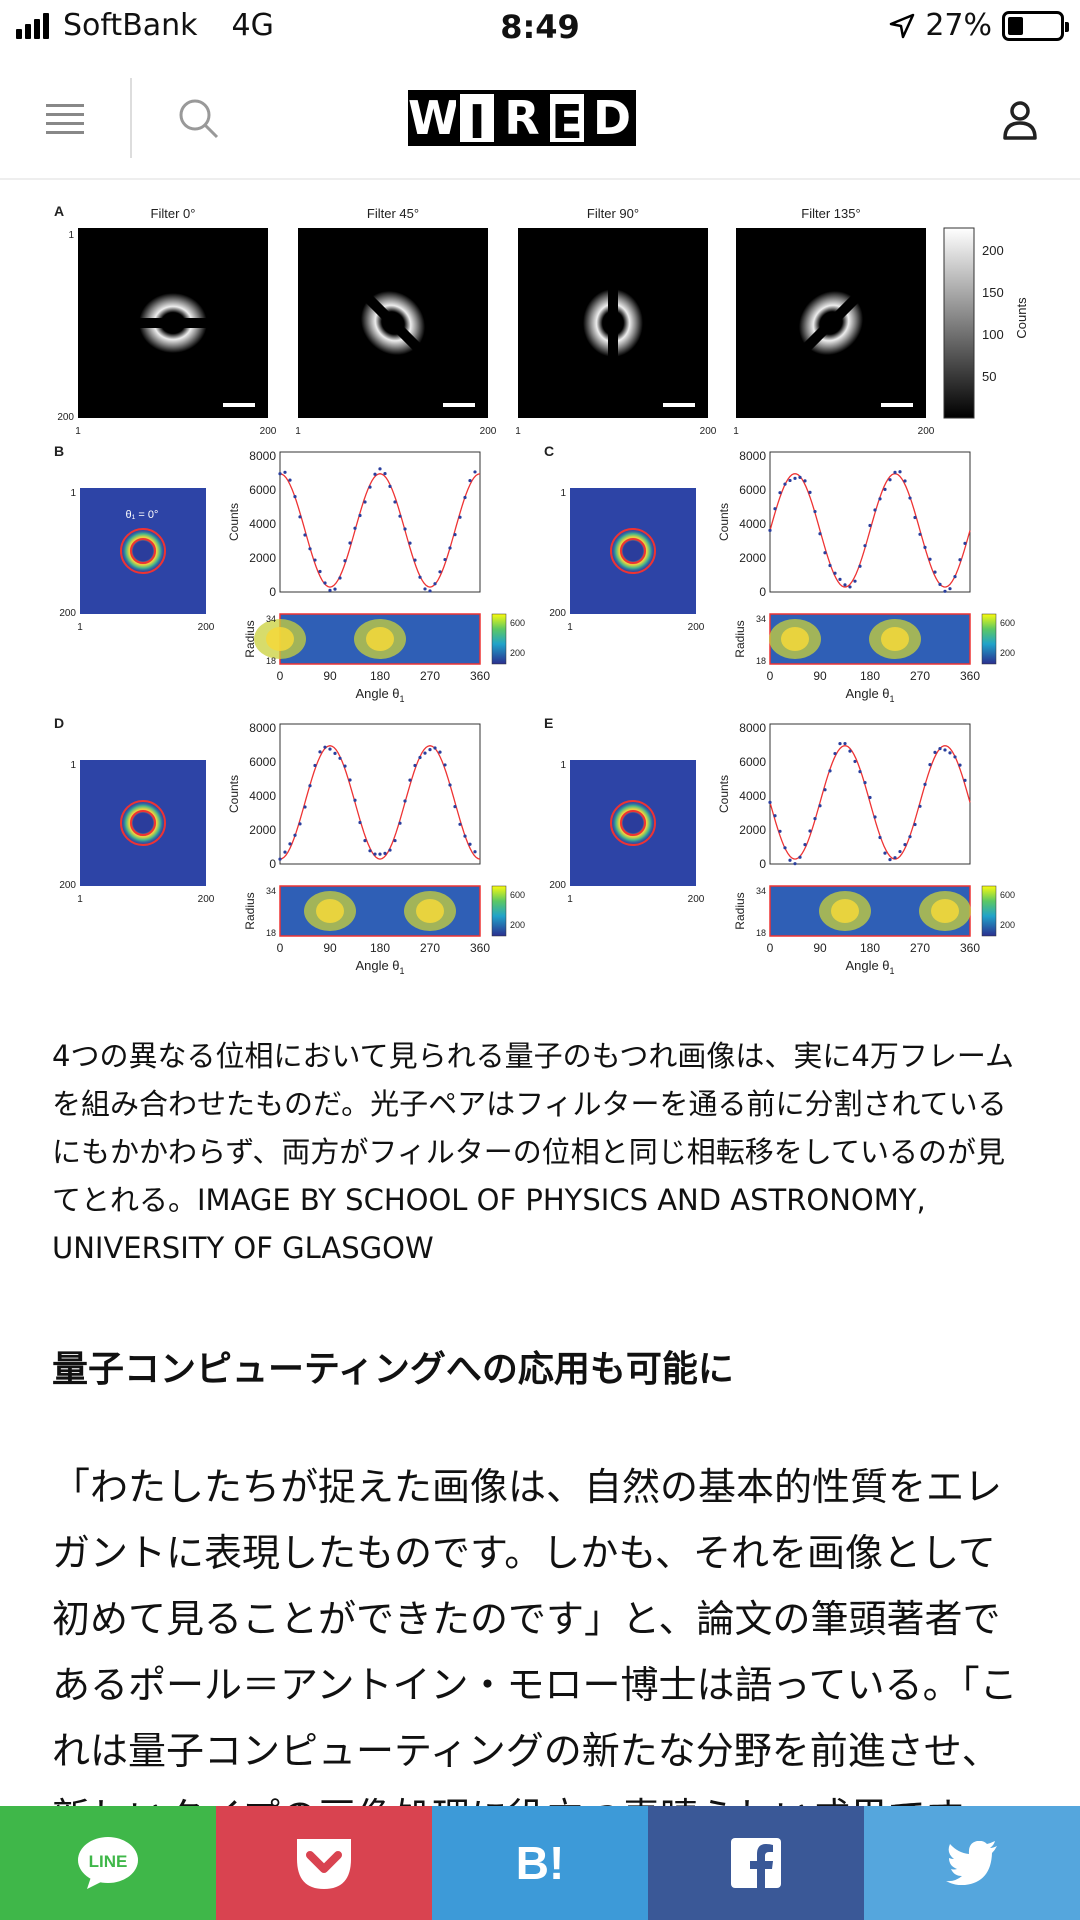  I want to click on signal-icon, so click(32, 25).